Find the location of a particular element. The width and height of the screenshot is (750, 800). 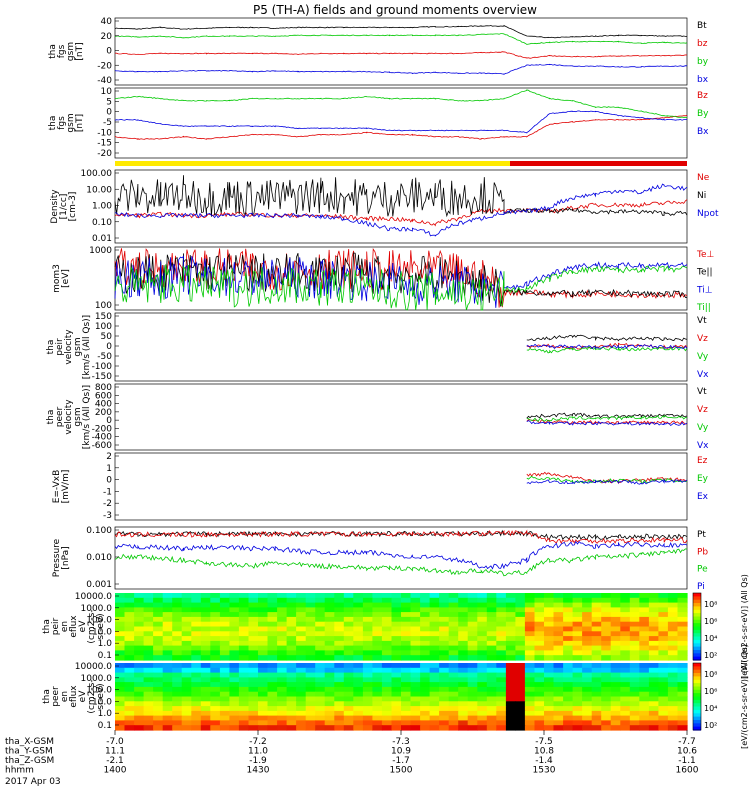

y-tick-label: 200 is located at coordinates (103, 413).